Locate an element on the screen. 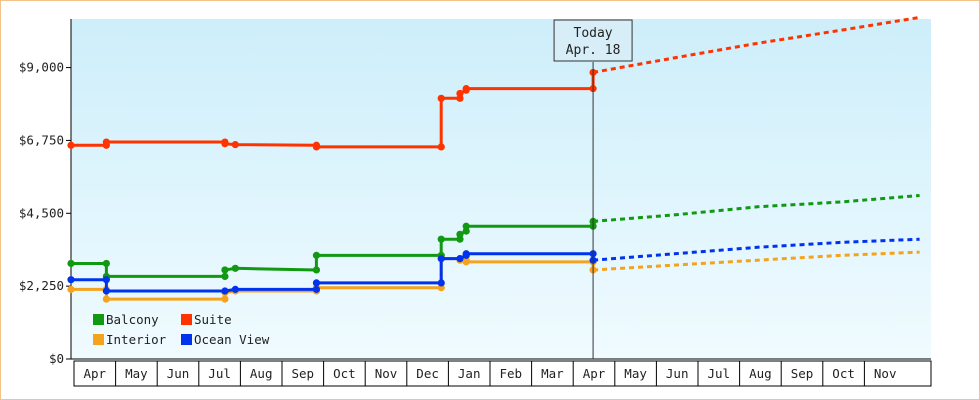 The image size is (980, 400). y-tick-label: $9,000 is located at coordinates (41, 67).